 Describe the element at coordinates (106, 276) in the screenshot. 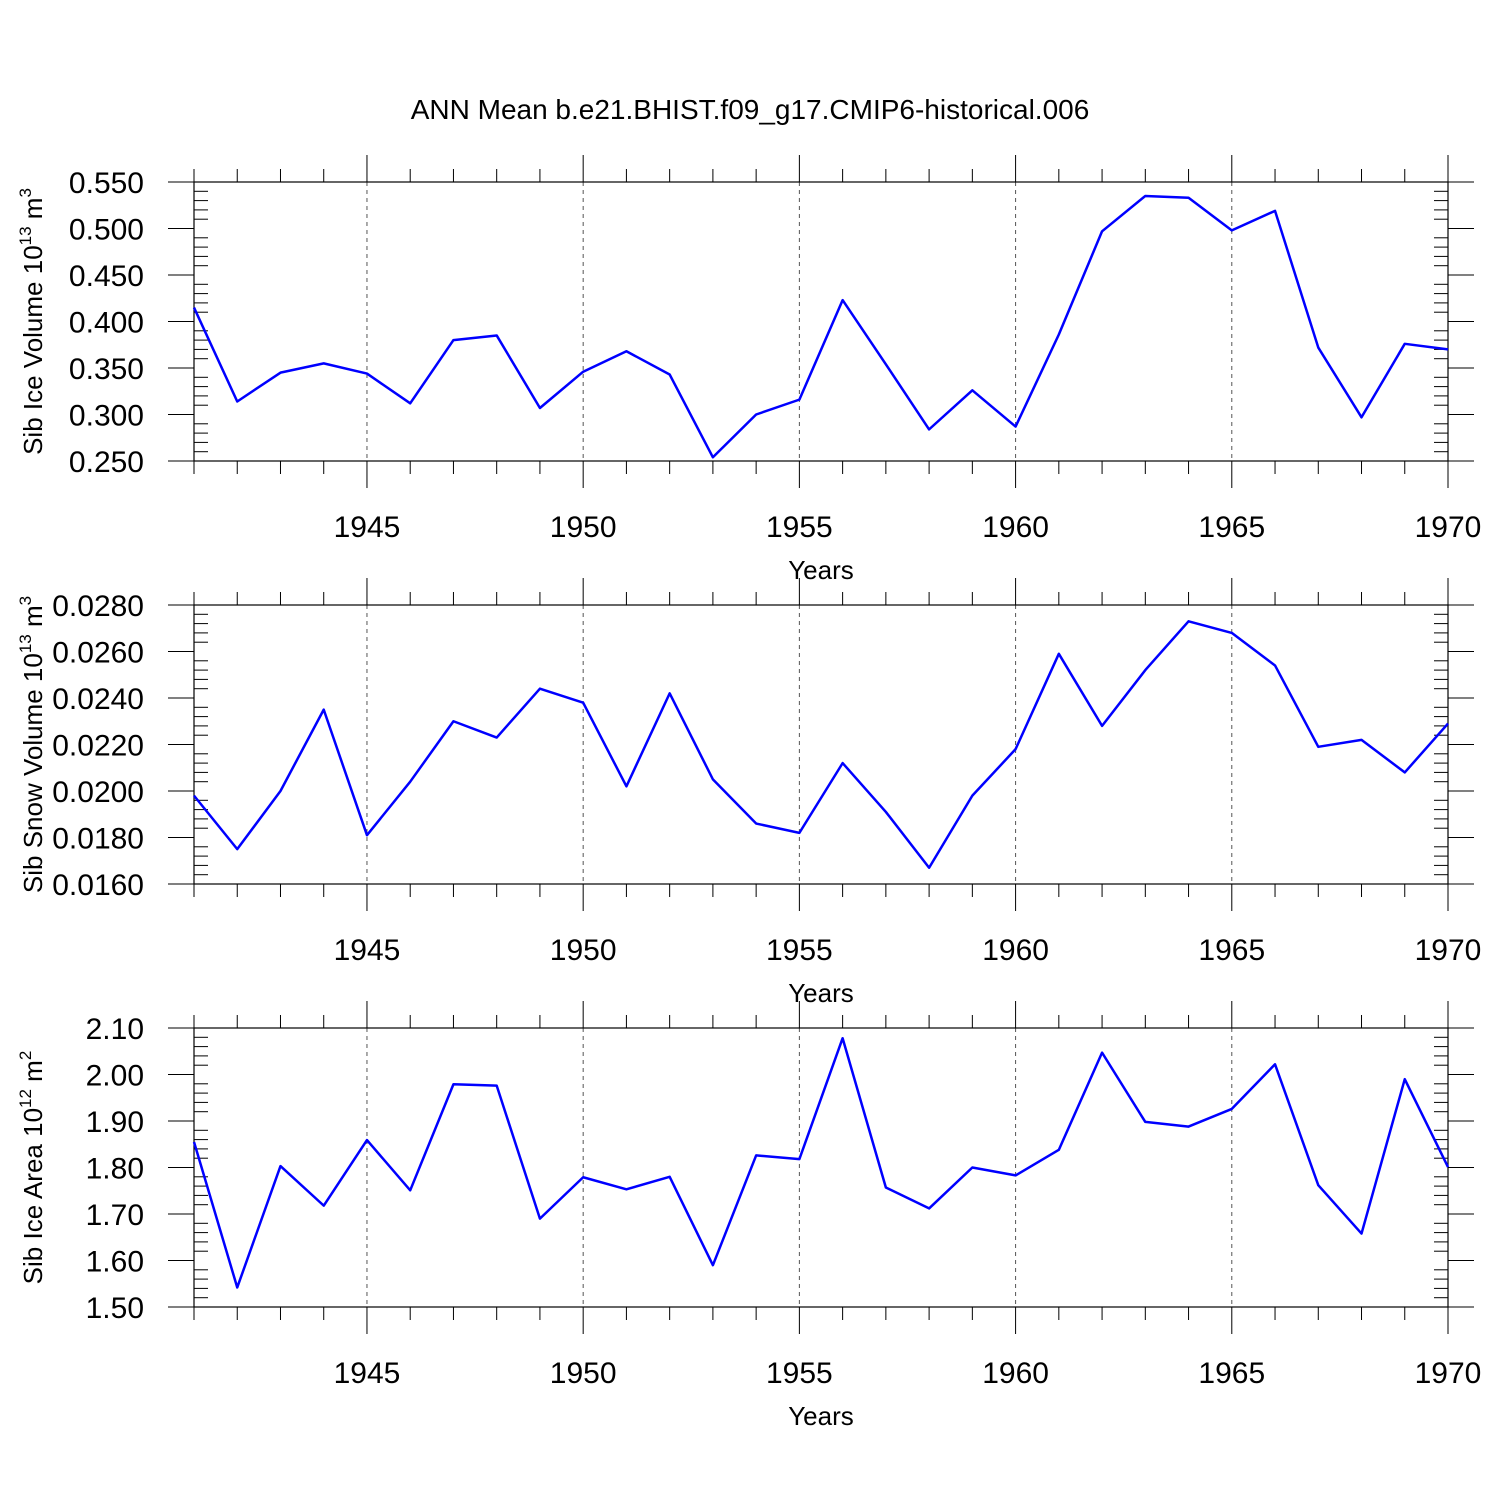

I see `y-tick-label: 0.450` at that location.